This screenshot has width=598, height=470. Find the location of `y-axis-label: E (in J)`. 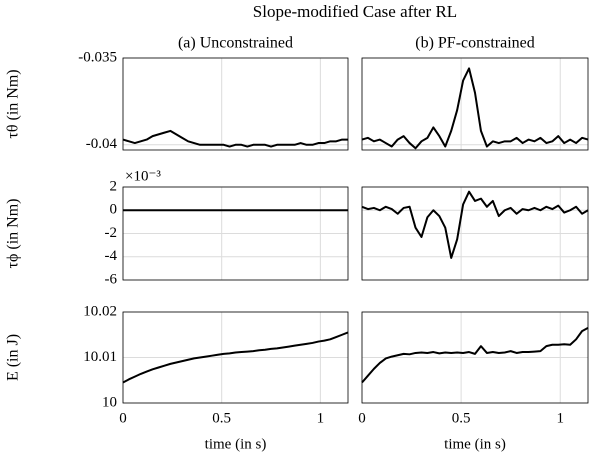

y-axis-label: E (in J) is located at coordinates (13, 357).